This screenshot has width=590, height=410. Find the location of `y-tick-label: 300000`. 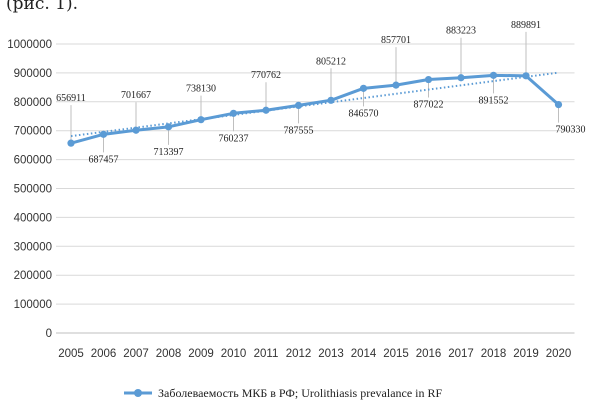

y-tick-label: 300000 is located at coordinates (33, 247).